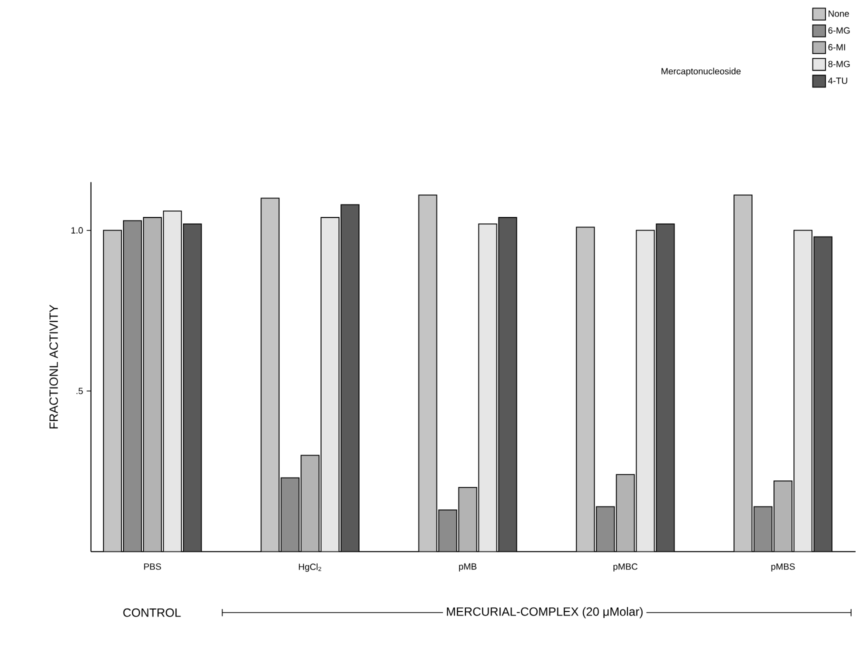 Image resolution: width=856 pixels, height=653 pixels. Describe the element at coordinates (838, 81) in the screenshot. I see `legend-label: 4-TU` at that location.